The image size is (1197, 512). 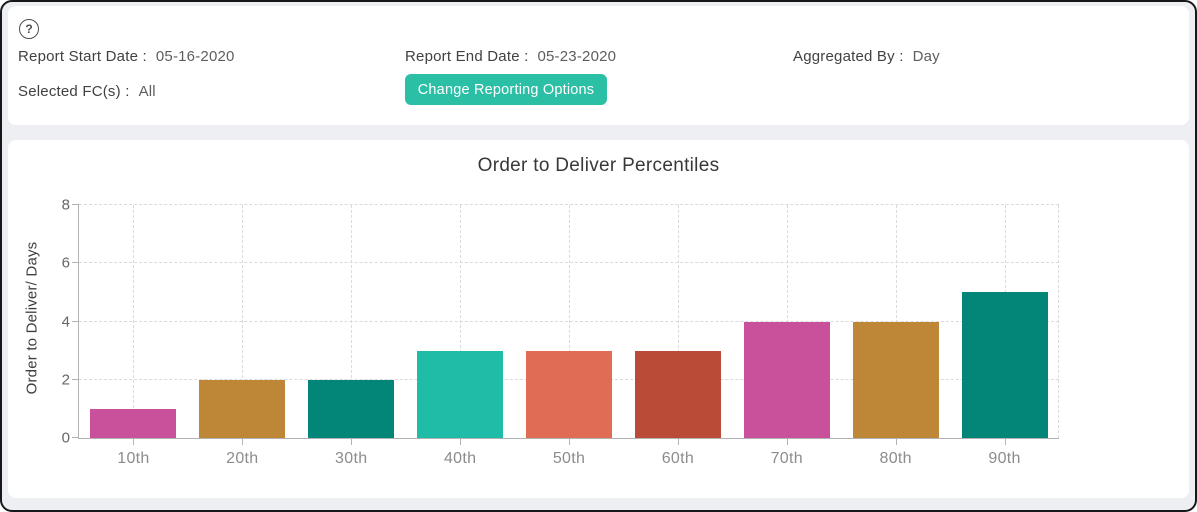 I want to click on change-reporting-options-button: Change Reporting Options, so click(x=506, y=89).